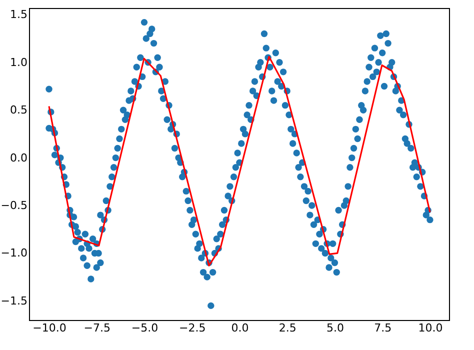 The image size is (474, 350). Describe the element at coordinates (49, 328) in the screenshot. I see `x-tick-label: −10.0` at that location.